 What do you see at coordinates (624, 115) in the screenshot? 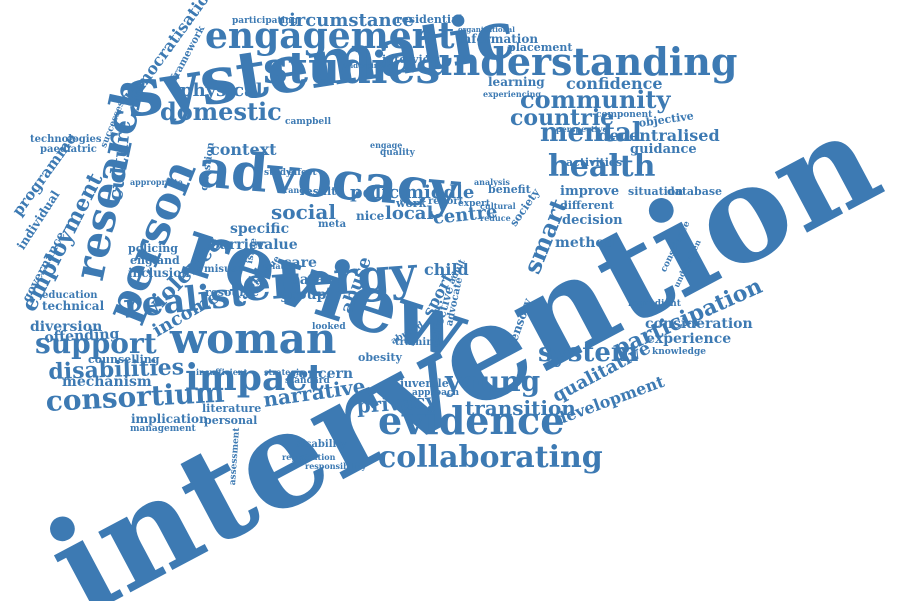
I see `word-component: component` at bounding box center [624, 115].